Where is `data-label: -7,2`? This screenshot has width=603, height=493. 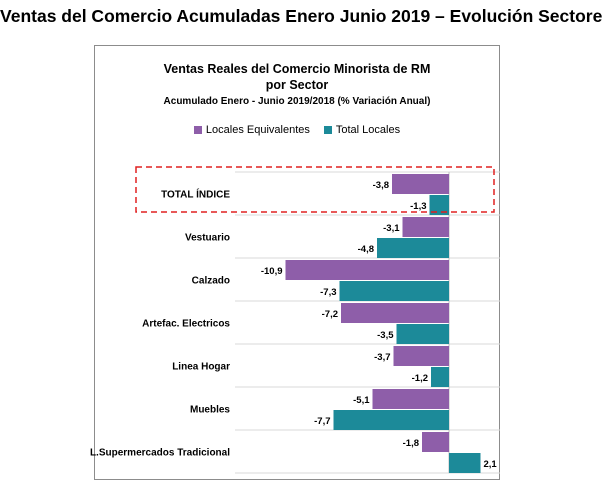 data-label: -7,2 is located at coordinates (330, 314).